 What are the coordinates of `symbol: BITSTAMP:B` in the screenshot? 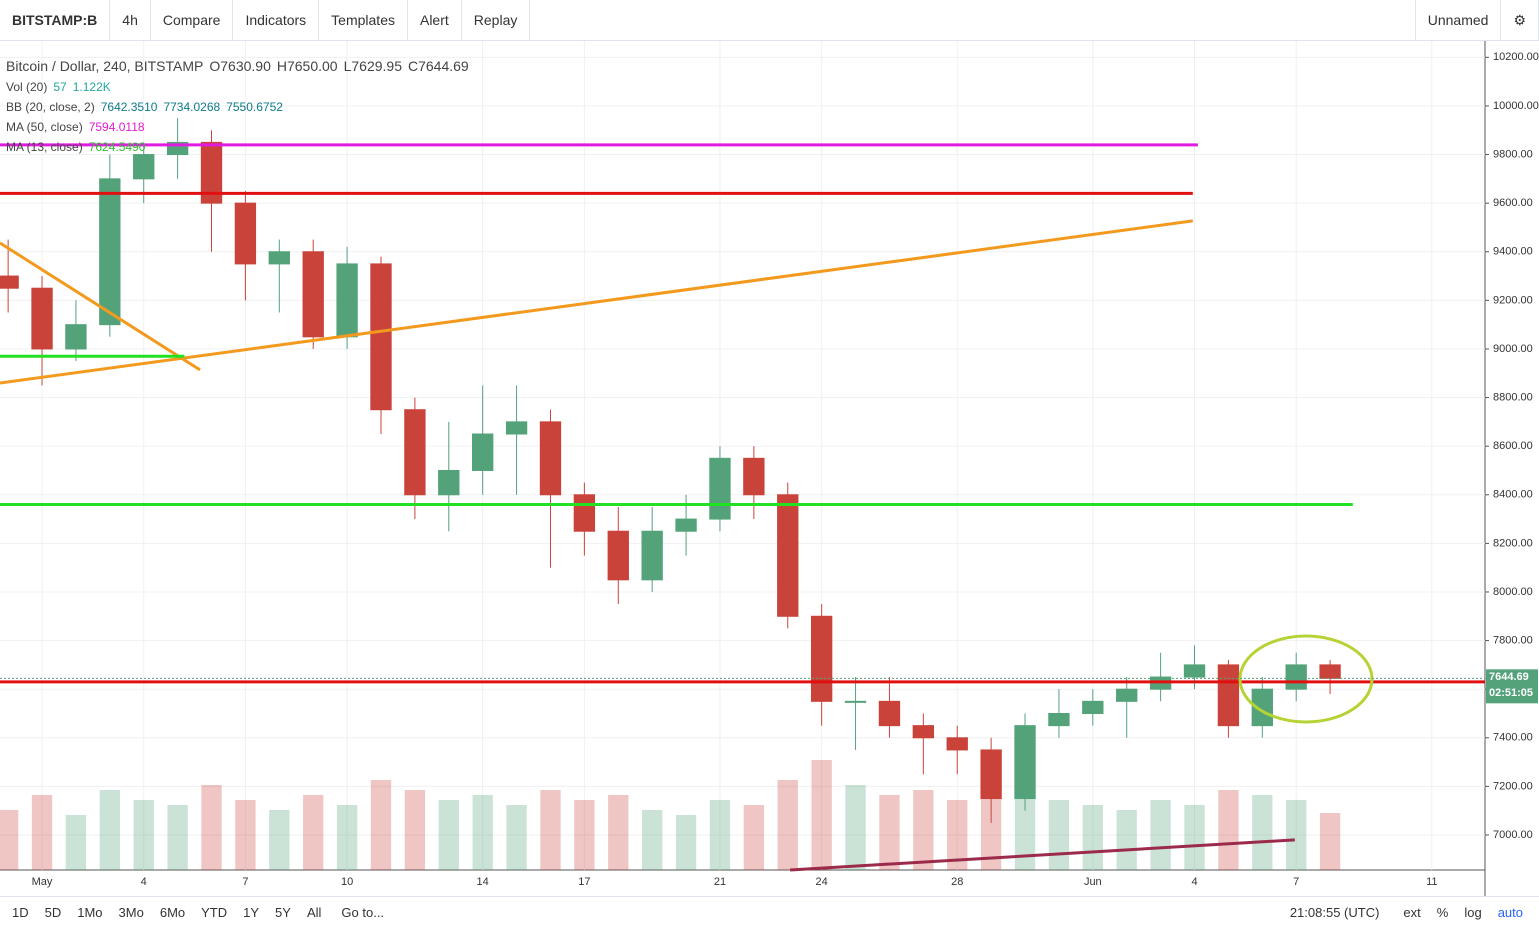 It's located at (55, 20).